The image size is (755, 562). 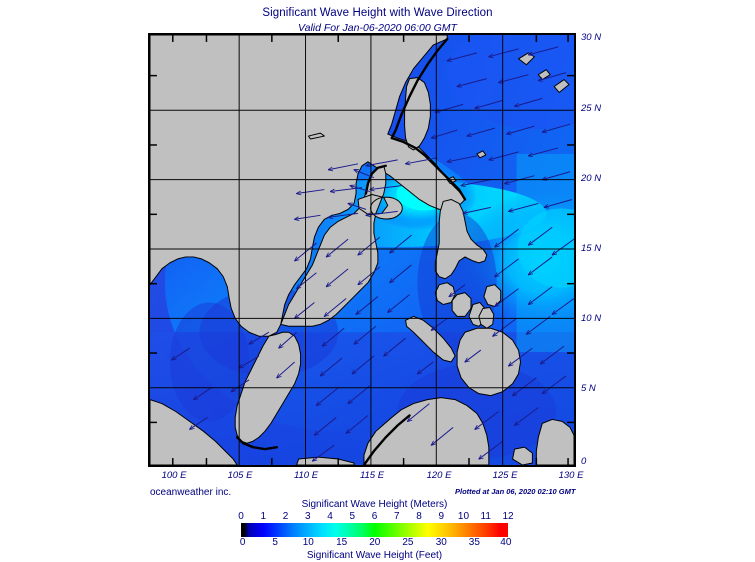 What do you see at coordinates (352, 516) in the screenshot?
I see `cbar-m-tick-5: 5` at bounding box center [352, 516].